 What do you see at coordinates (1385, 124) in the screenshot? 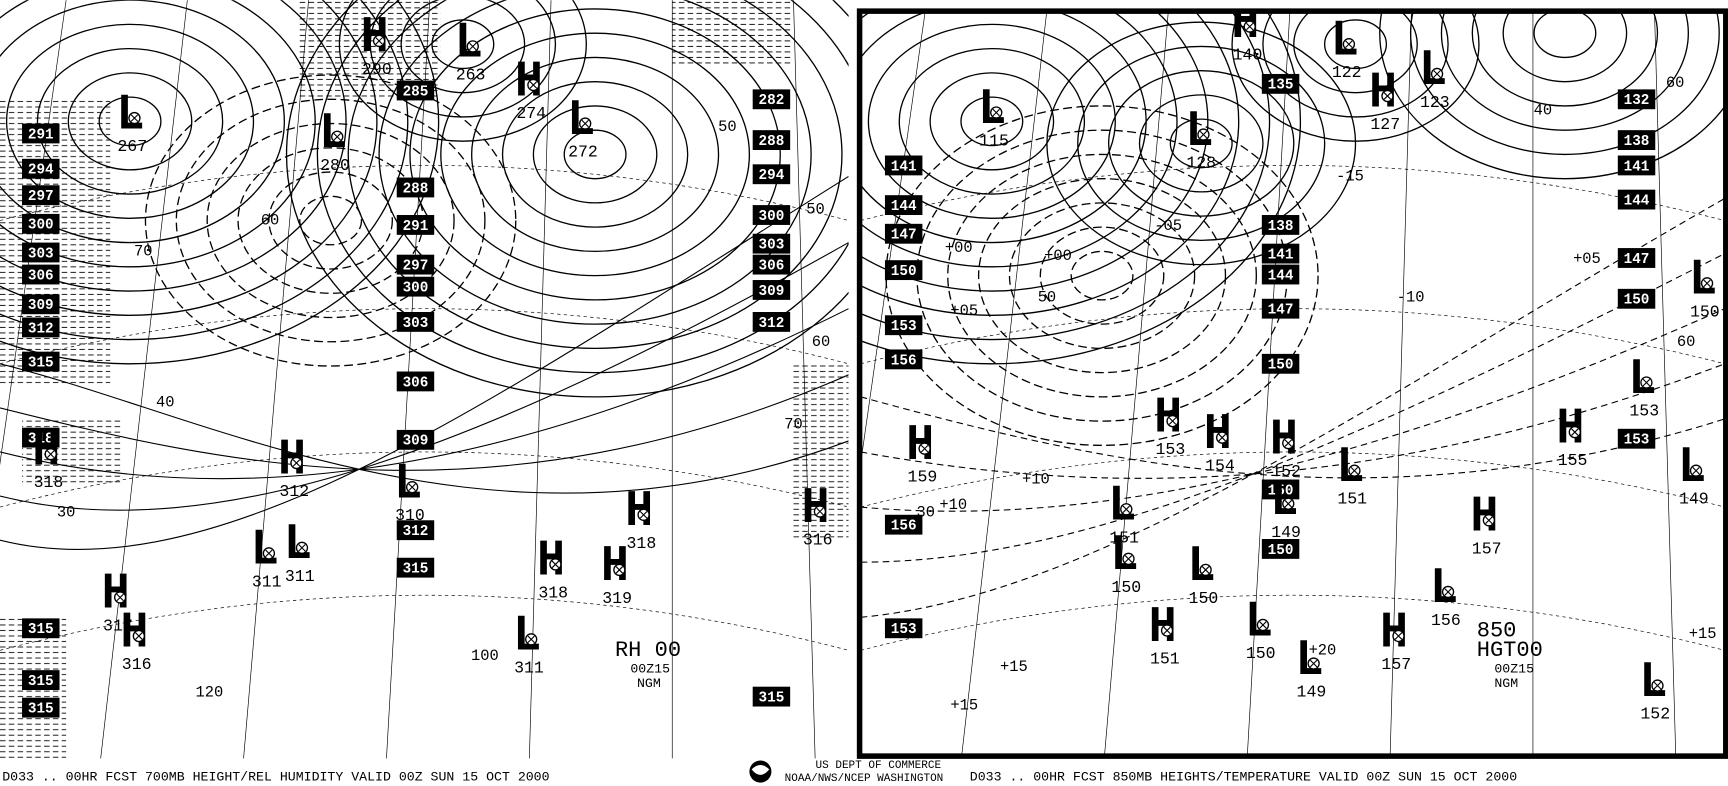
I see `pressure-center-value: 127` at bounding box center [1385, 124].